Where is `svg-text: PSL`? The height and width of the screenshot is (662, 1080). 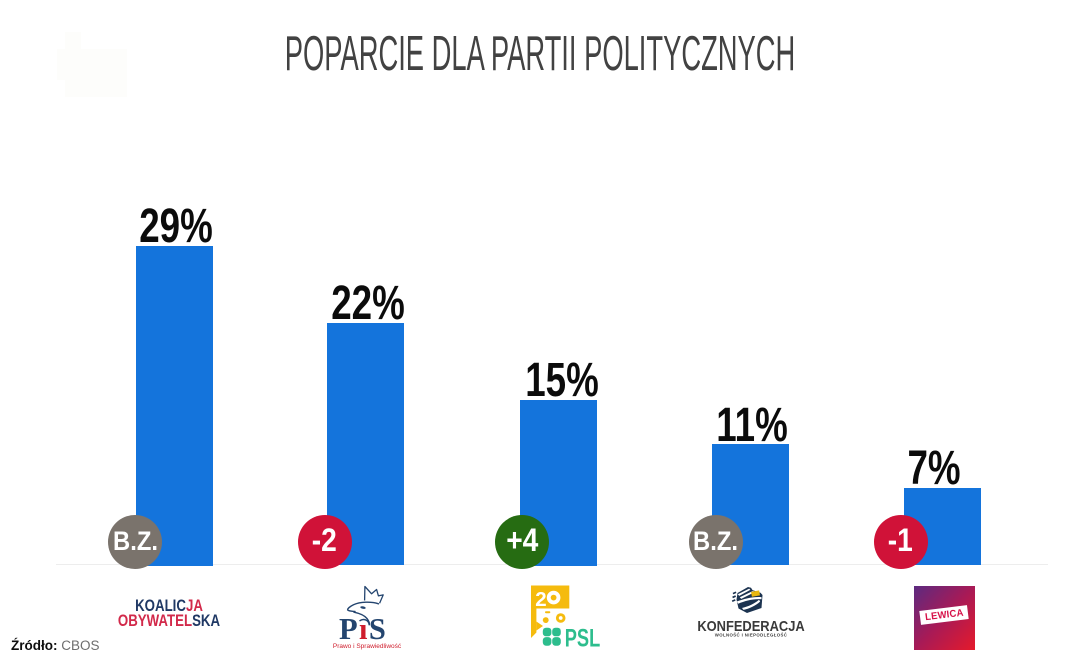 svg-text: PSL is located at coordinates (582, 638).